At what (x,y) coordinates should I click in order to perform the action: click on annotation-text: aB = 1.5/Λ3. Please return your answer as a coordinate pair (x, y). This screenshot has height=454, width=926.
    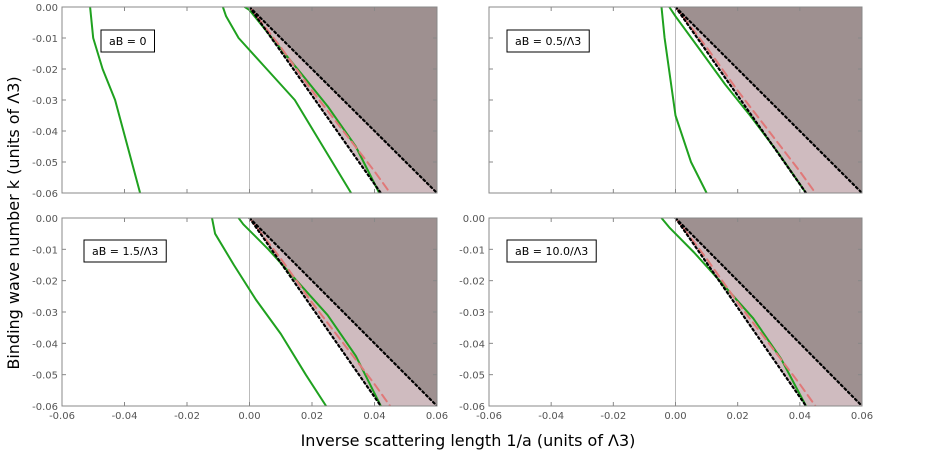
    Looking at the image, I should click on (125, 251).